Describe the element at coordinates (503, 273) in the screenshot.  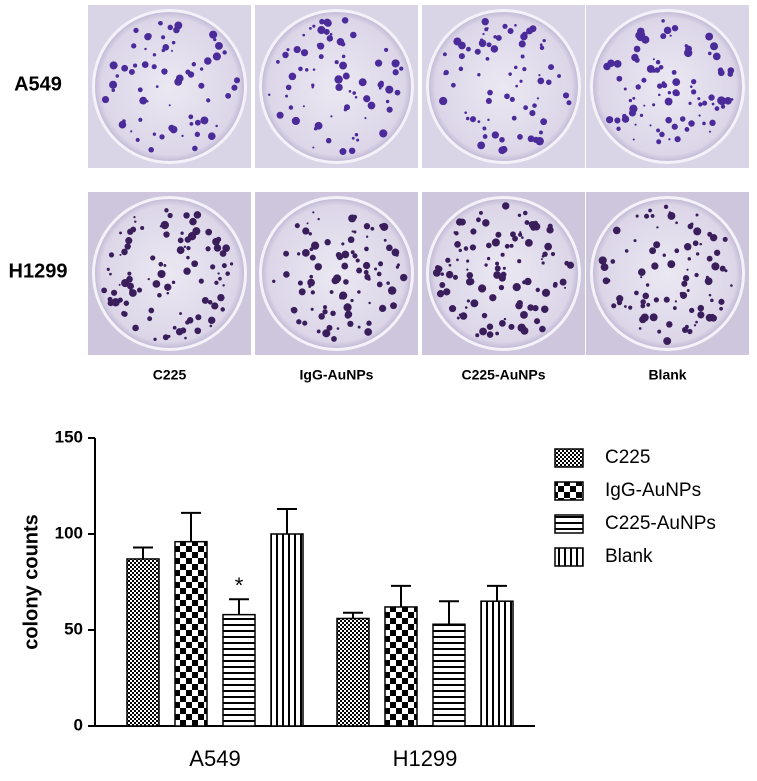
I see `plate` at that location.